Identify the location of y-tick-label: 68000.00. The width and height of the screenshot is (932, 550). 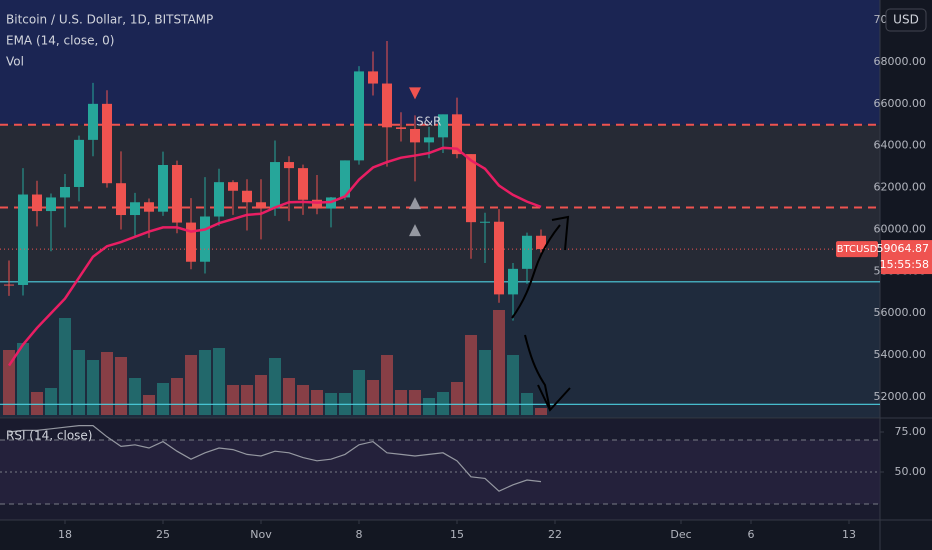
(900, 61).